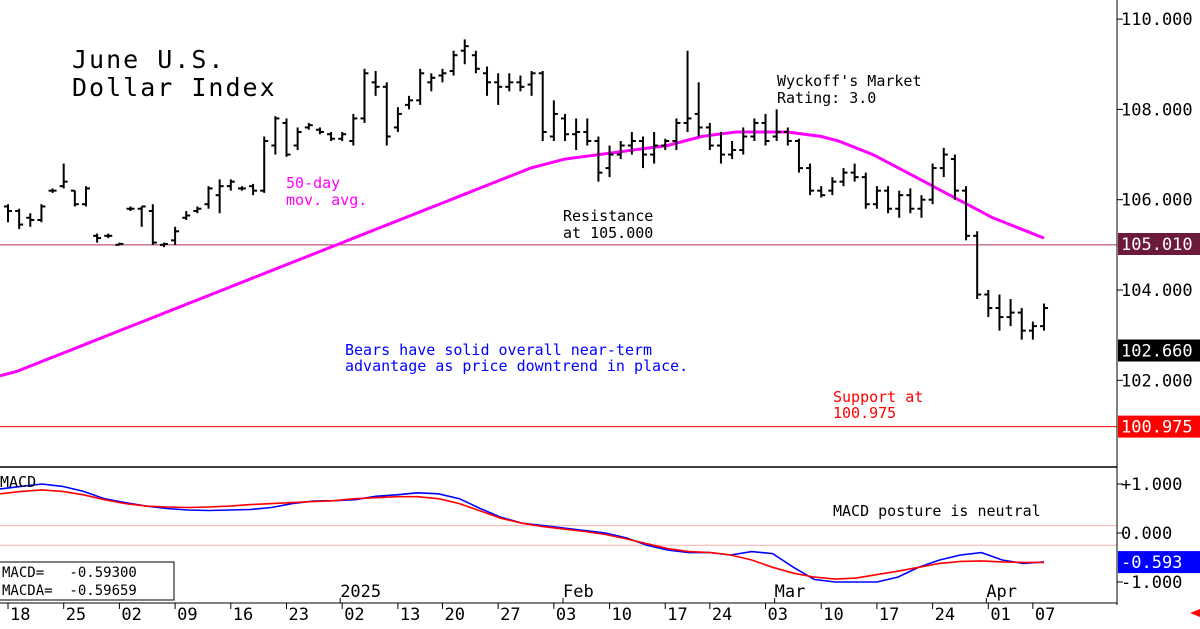 The height and width of the screenshot is (629, 1200). Describe the element at coordinates (69, 573) in the screenshot. I see `macd-legend-macd: MACD= -0.59300` at that location.